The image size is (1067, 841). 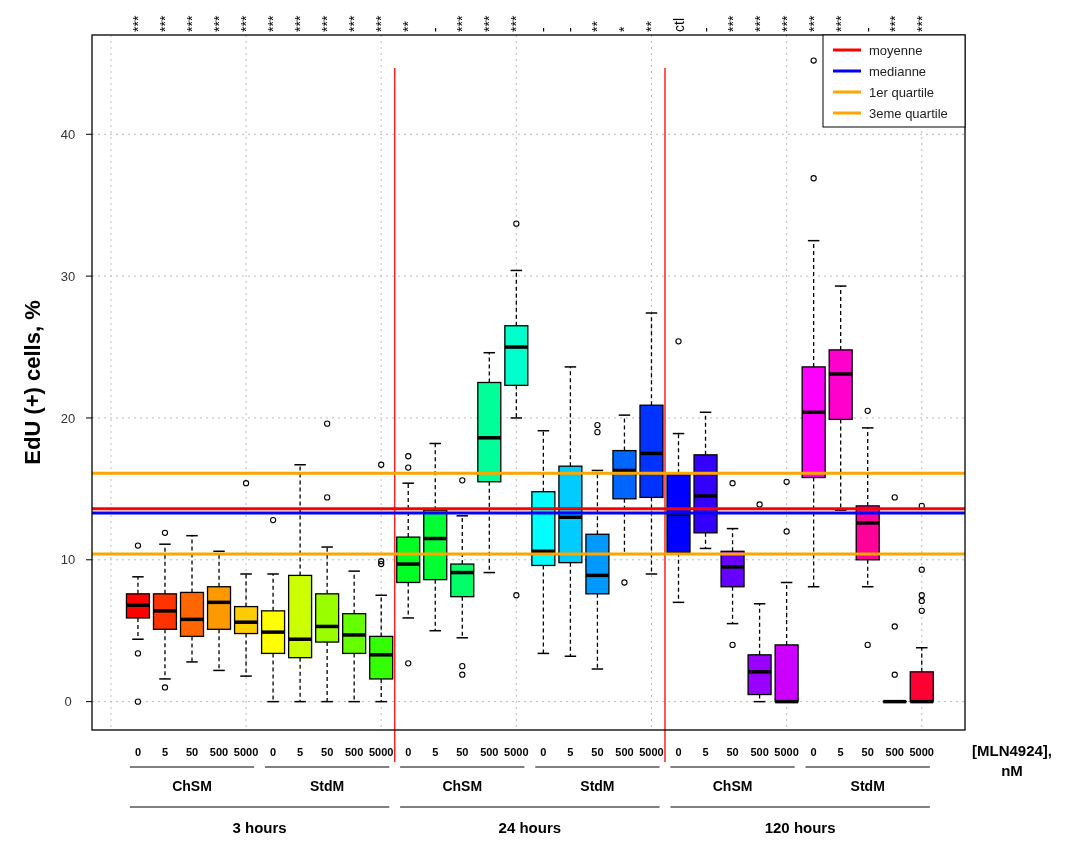 What do you see at coordinates (898, 71) in the screenshot?
I see `legend-label: medianne` at bounding box center [898, 71].